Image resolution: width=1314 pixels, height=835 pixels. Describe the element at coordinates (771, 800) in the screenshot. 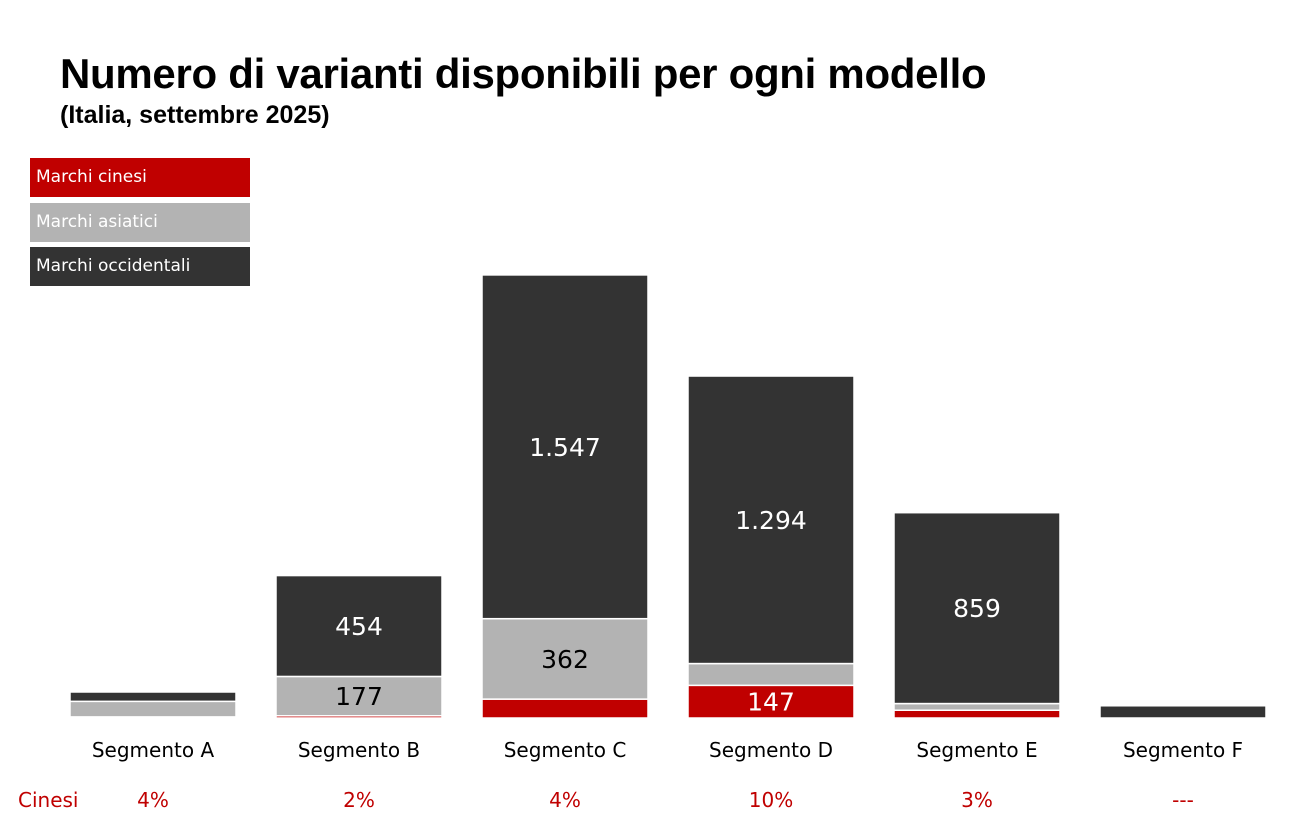

I see `chinese-share-4: 10%` at that location.